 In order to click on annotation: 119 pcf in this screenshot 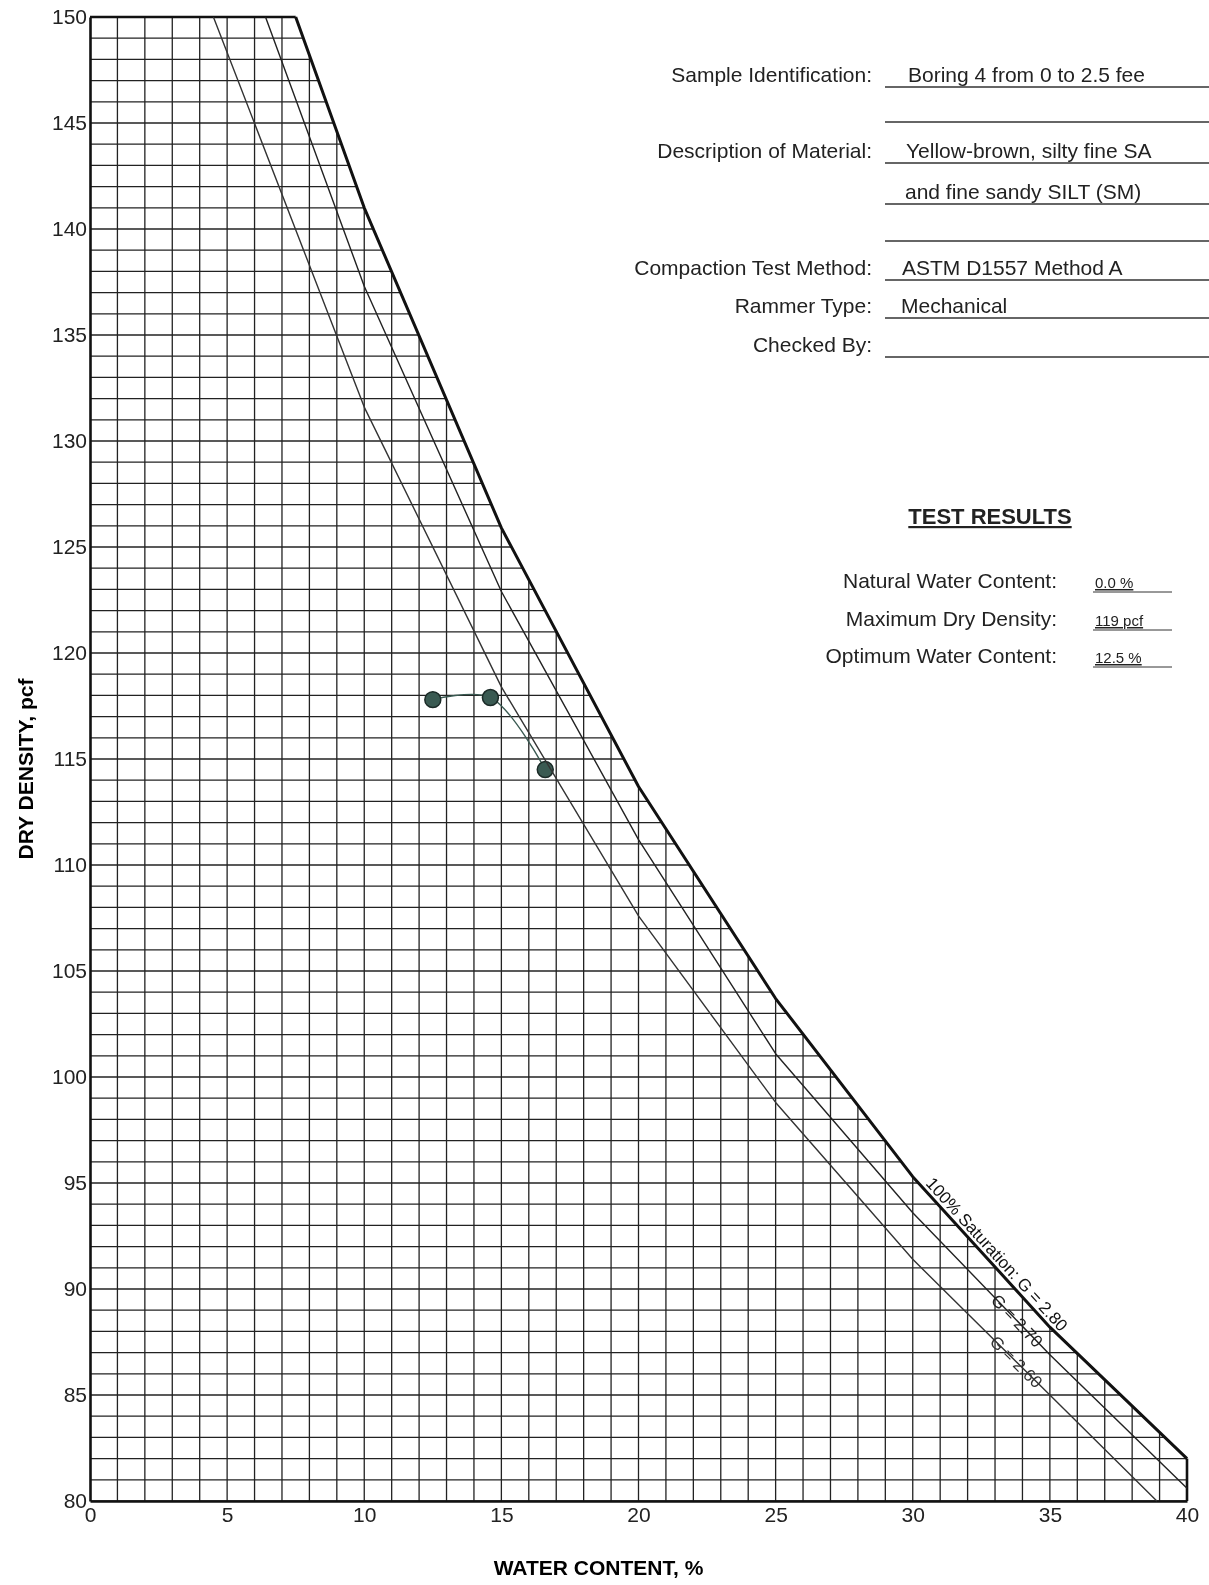, I will do `click(1119, 620)`.